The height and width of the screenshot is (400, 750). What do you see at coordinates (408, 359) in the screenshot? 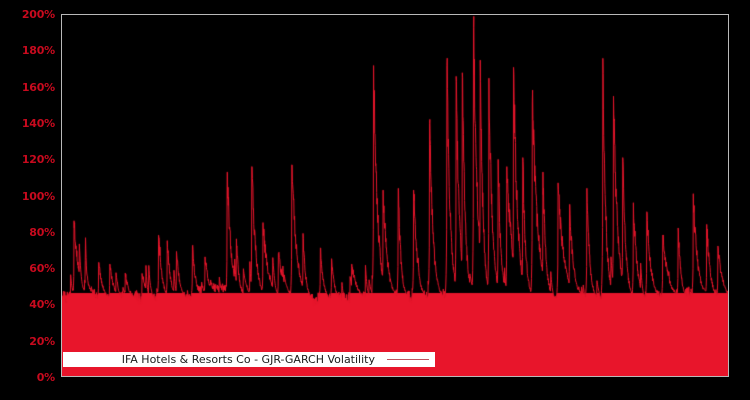
I see `legend-line-swatch` at bounding box center [408, 359].